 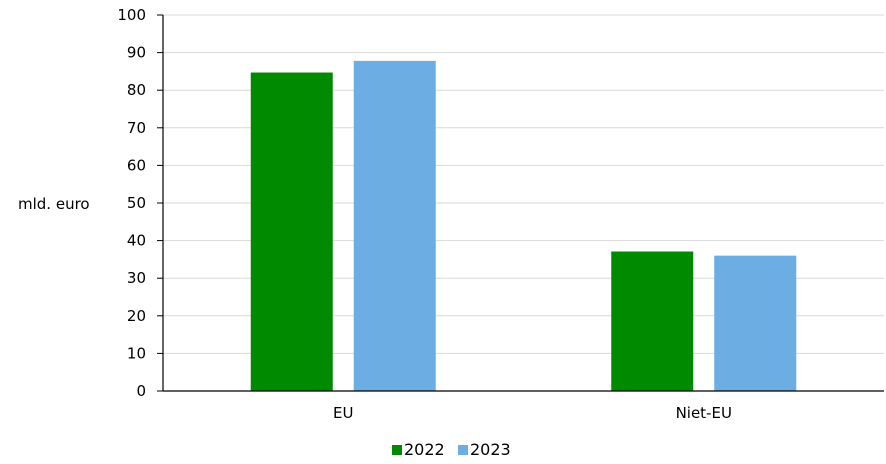 What do you see at coordinates (136, 316) in the screenshot?
I see `y-tick-label: 20` at bounding box center [136, 316].